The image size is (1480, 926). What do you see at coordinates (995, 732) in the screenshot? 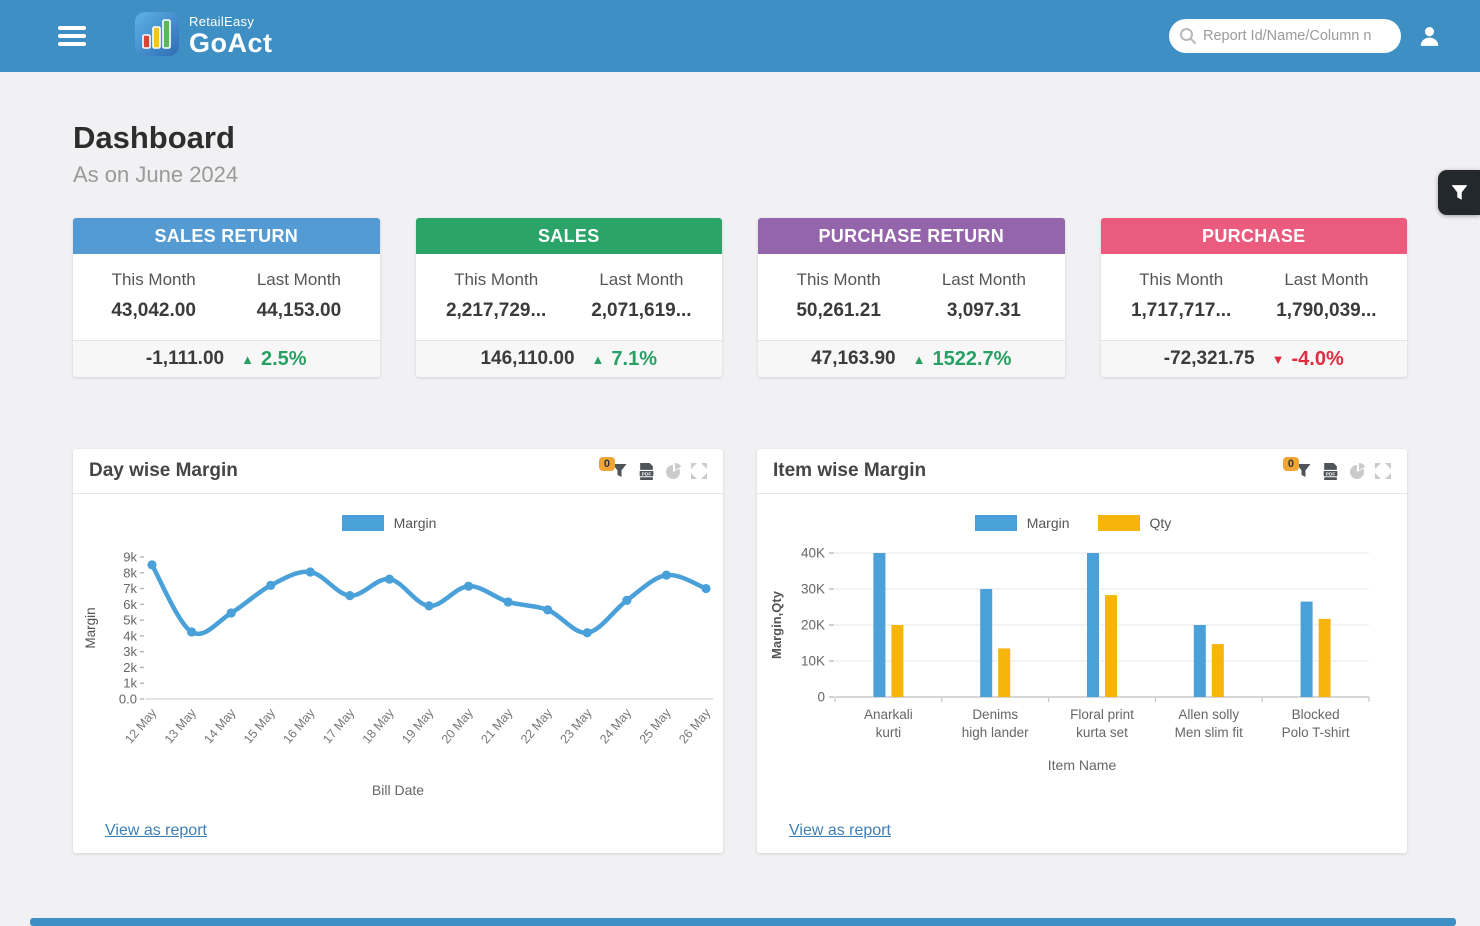
I see `svg-text: high lander` at bounding box center [995, 732].